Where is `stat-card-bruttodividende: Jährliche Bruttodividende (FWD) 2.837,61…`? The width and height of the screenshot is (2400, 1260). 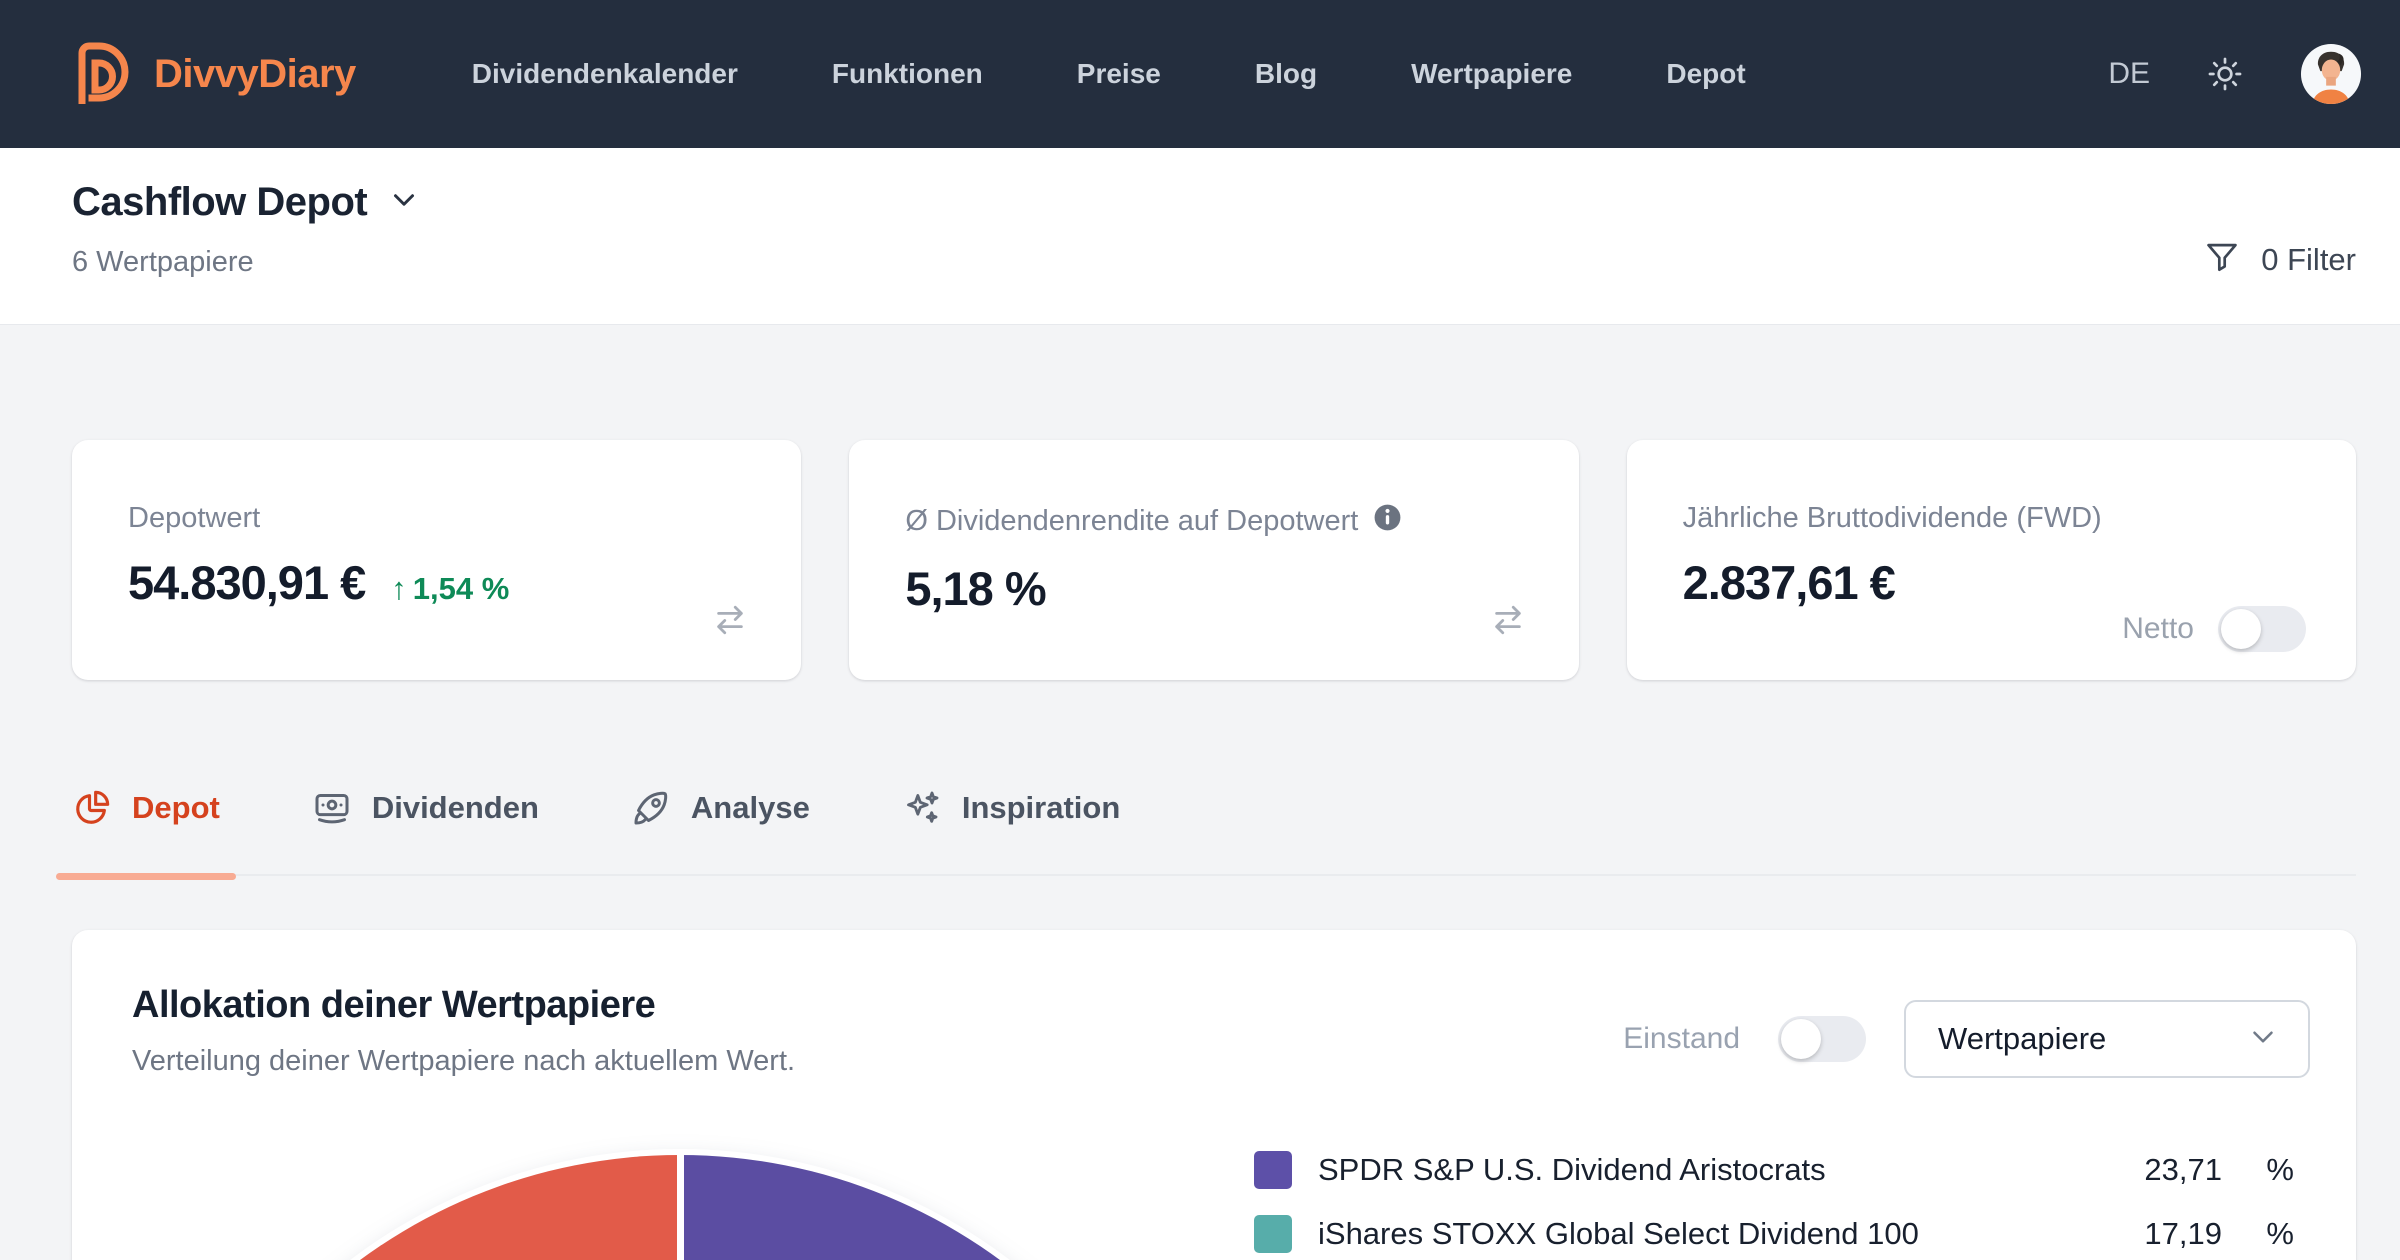
stat-card-bruttodividende: Jährliche Bruttodividende (FWD) 2.837,61… is located at coordinates (1991, 560).